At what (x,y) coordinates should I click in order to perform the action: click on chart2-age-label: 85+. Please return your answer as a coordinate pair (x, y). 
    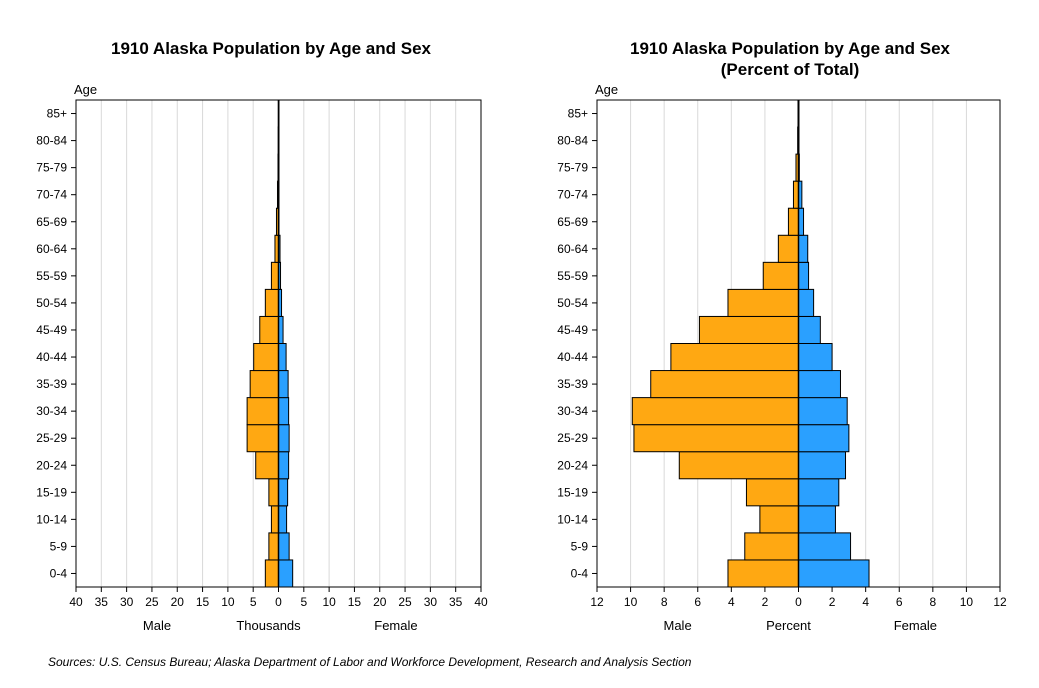
    Looking at the image, I should click on (578, 114).